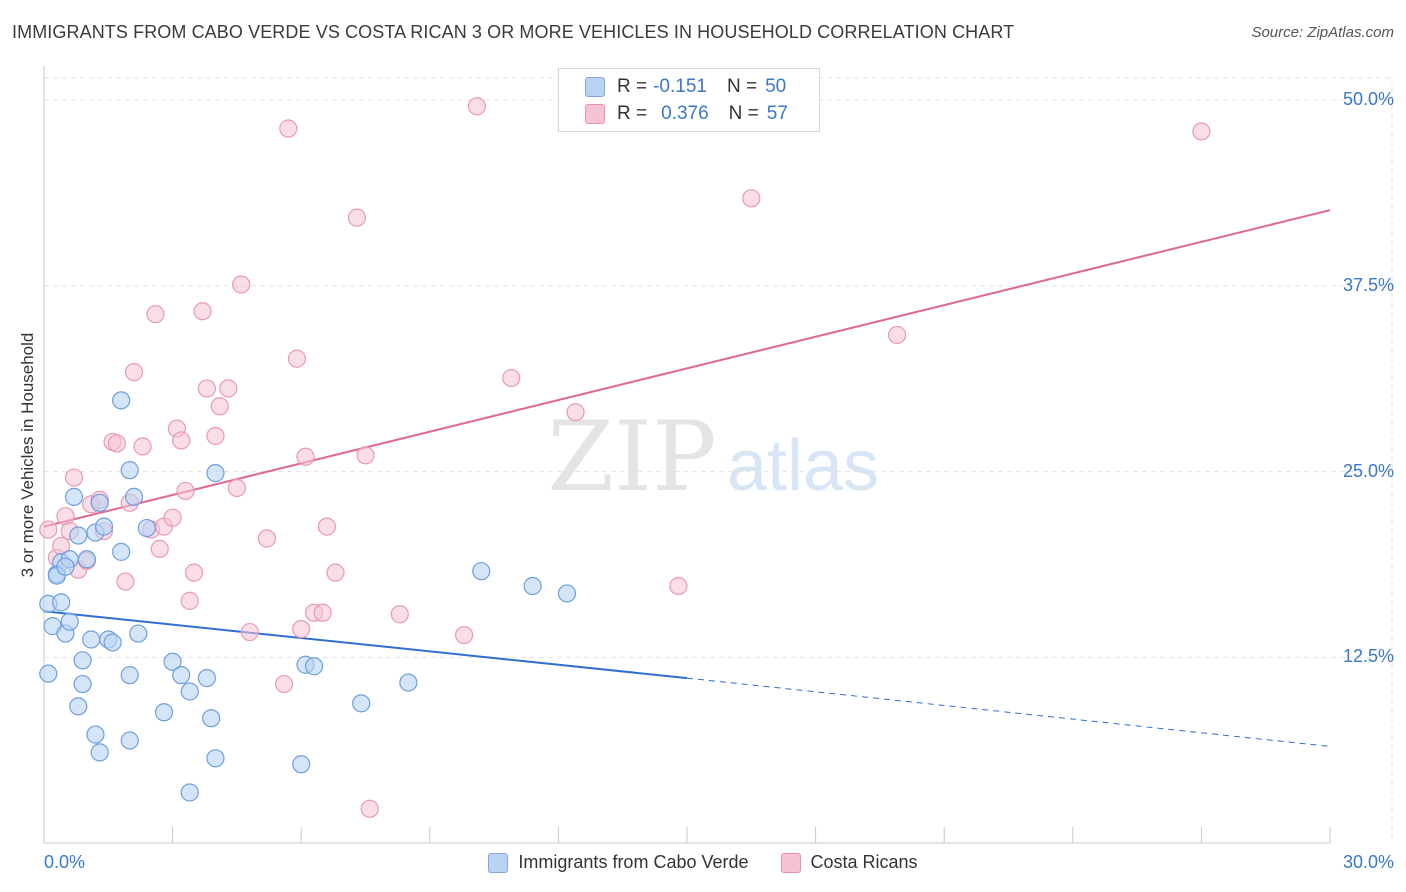 The image size is (1406, 892). What do you see at coordinates (689, 100) in the screenshot?
I see `correlation-legend: R = -0.151 N = 50 R = 0.376 N = 57` at bounding box center [689, 100].